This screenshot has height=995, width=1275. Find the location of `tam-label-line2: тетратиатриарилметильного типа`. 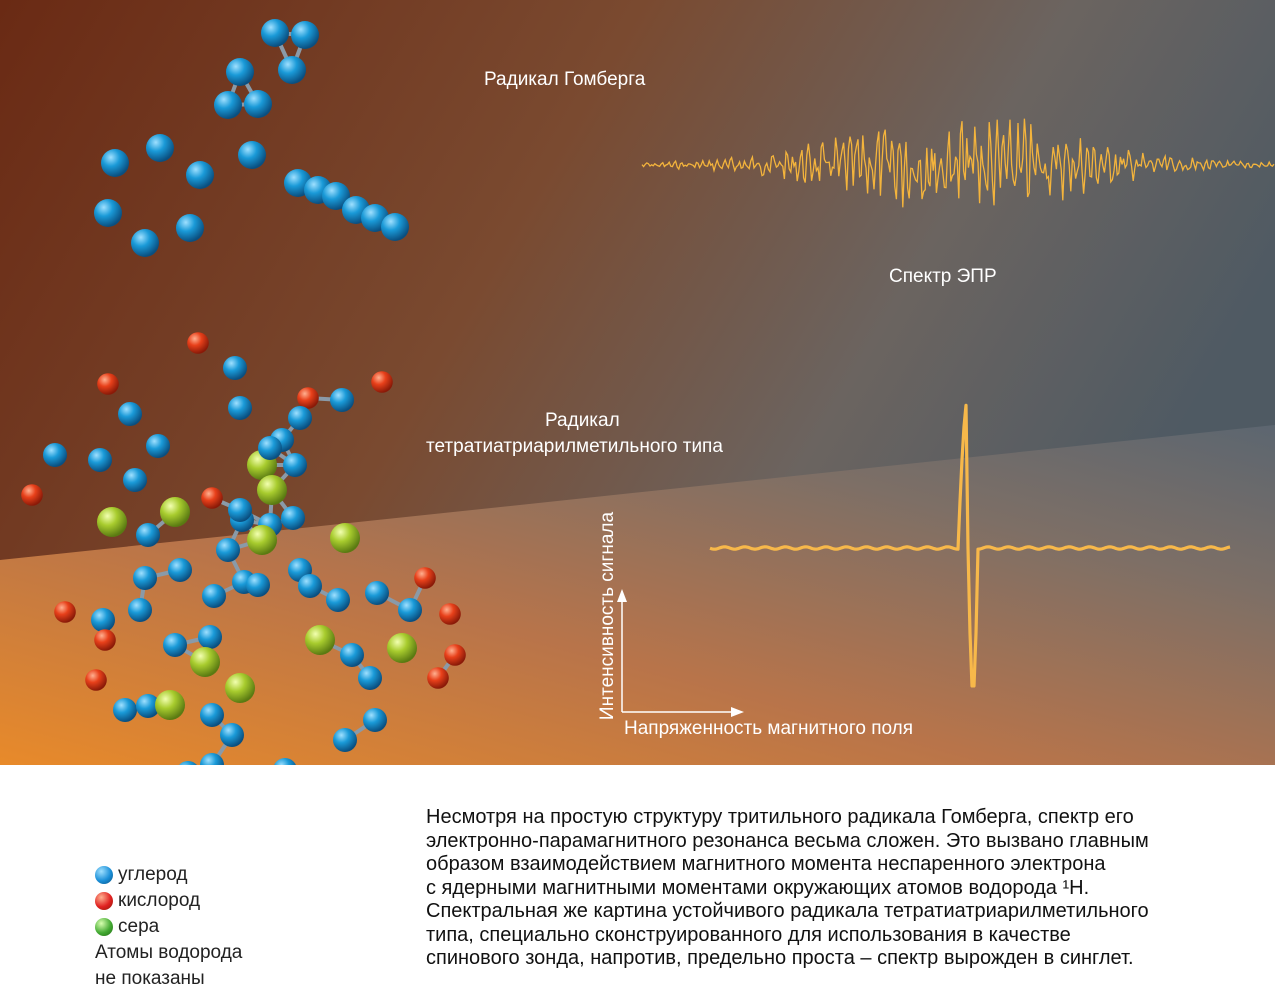

tam-label-line2: тетратиатриарилметильного типа is located at coordinates (574, 446).